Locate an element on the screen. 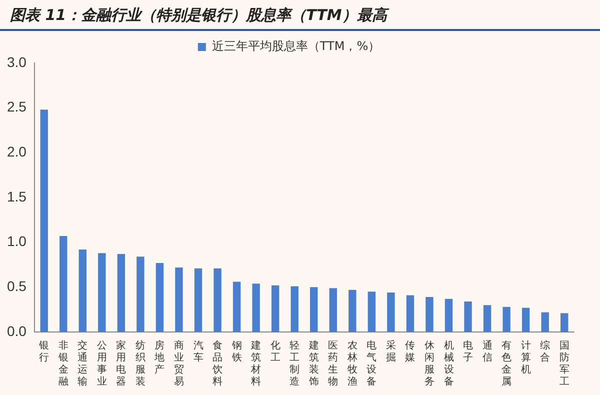 The image size is (600, 395). x-tick-label: 交通运输 is located at coordinates (83, 364).